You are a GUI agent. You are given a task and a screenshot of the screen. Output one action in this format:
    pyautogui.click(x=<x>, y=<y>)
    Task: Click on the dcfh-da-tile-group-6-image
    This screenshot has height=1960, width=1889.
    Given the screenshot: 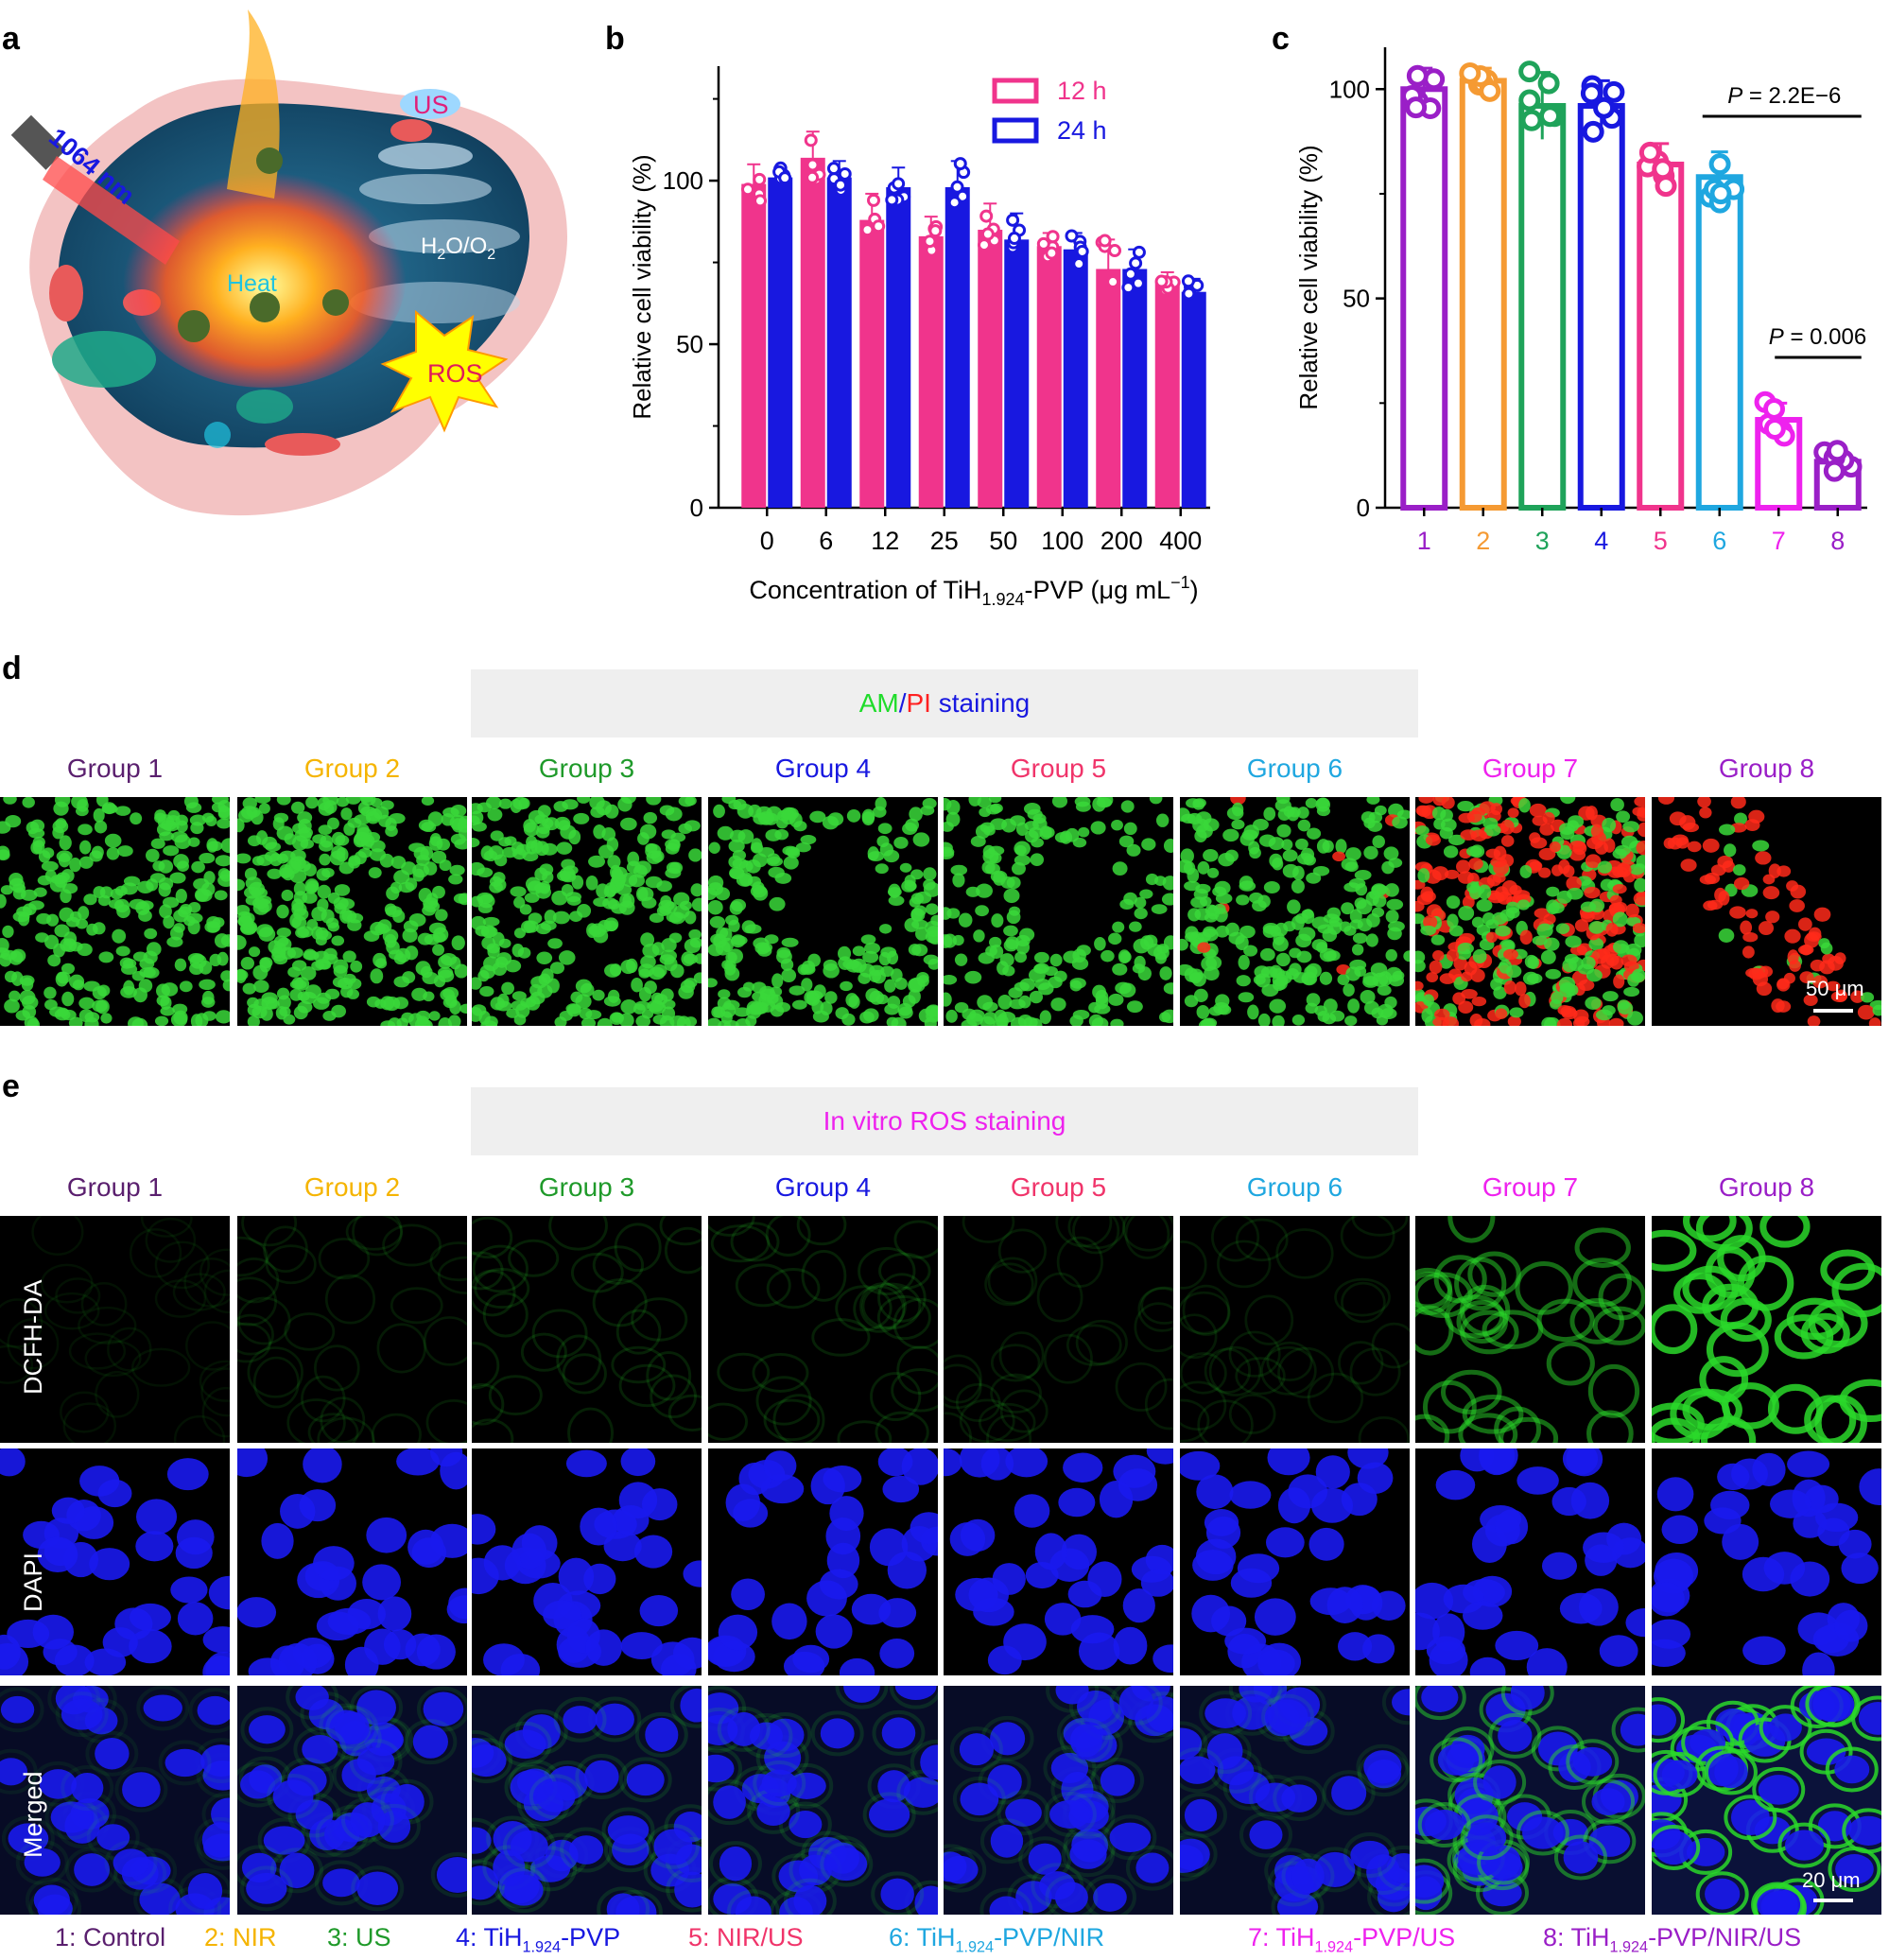 What is the action you would take?
    pyautogui.click(x=1295, y=1329)
    